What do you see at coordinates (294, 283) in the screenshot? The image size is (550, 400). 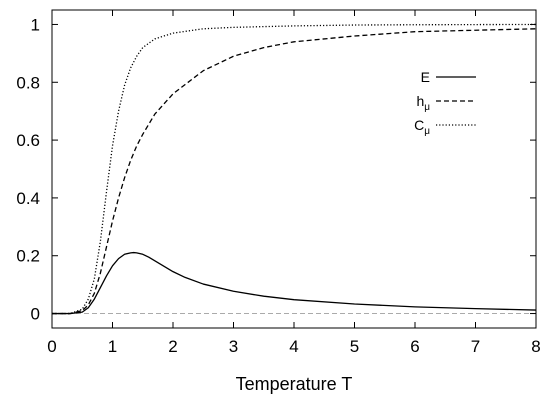 I see `series-line-e` at bounding box center [294, 283].